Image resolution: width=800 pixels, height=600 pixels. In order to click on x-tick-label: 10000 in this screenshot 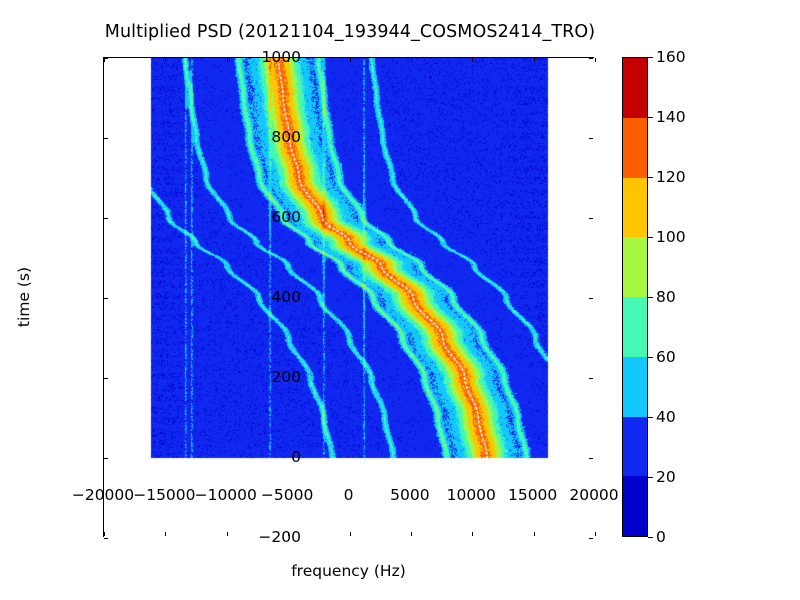, I will do `click(471, 495)`.